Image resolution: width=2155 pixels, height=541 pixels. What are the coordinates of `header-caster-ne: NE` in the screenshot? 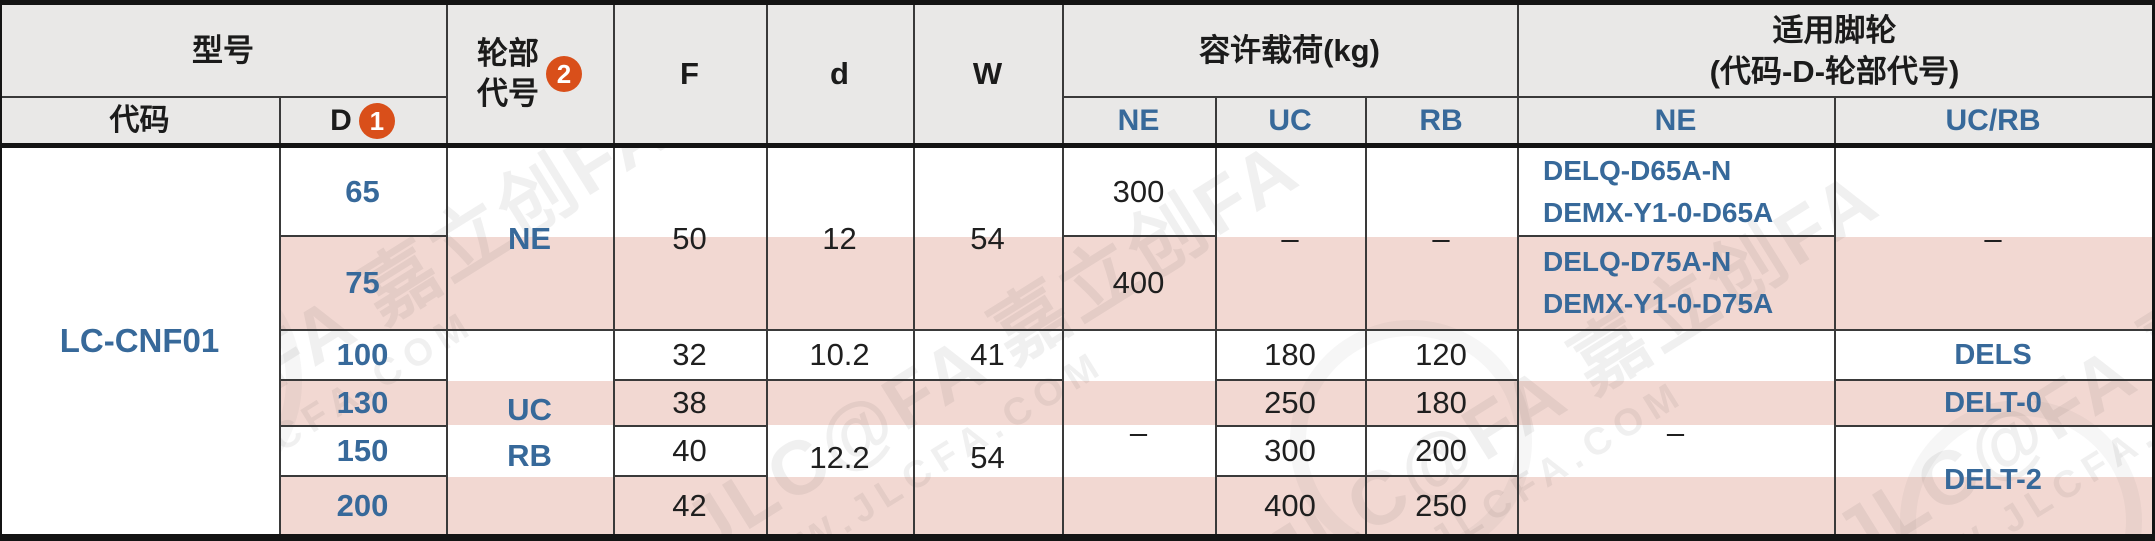 It's located at (1675, 120).